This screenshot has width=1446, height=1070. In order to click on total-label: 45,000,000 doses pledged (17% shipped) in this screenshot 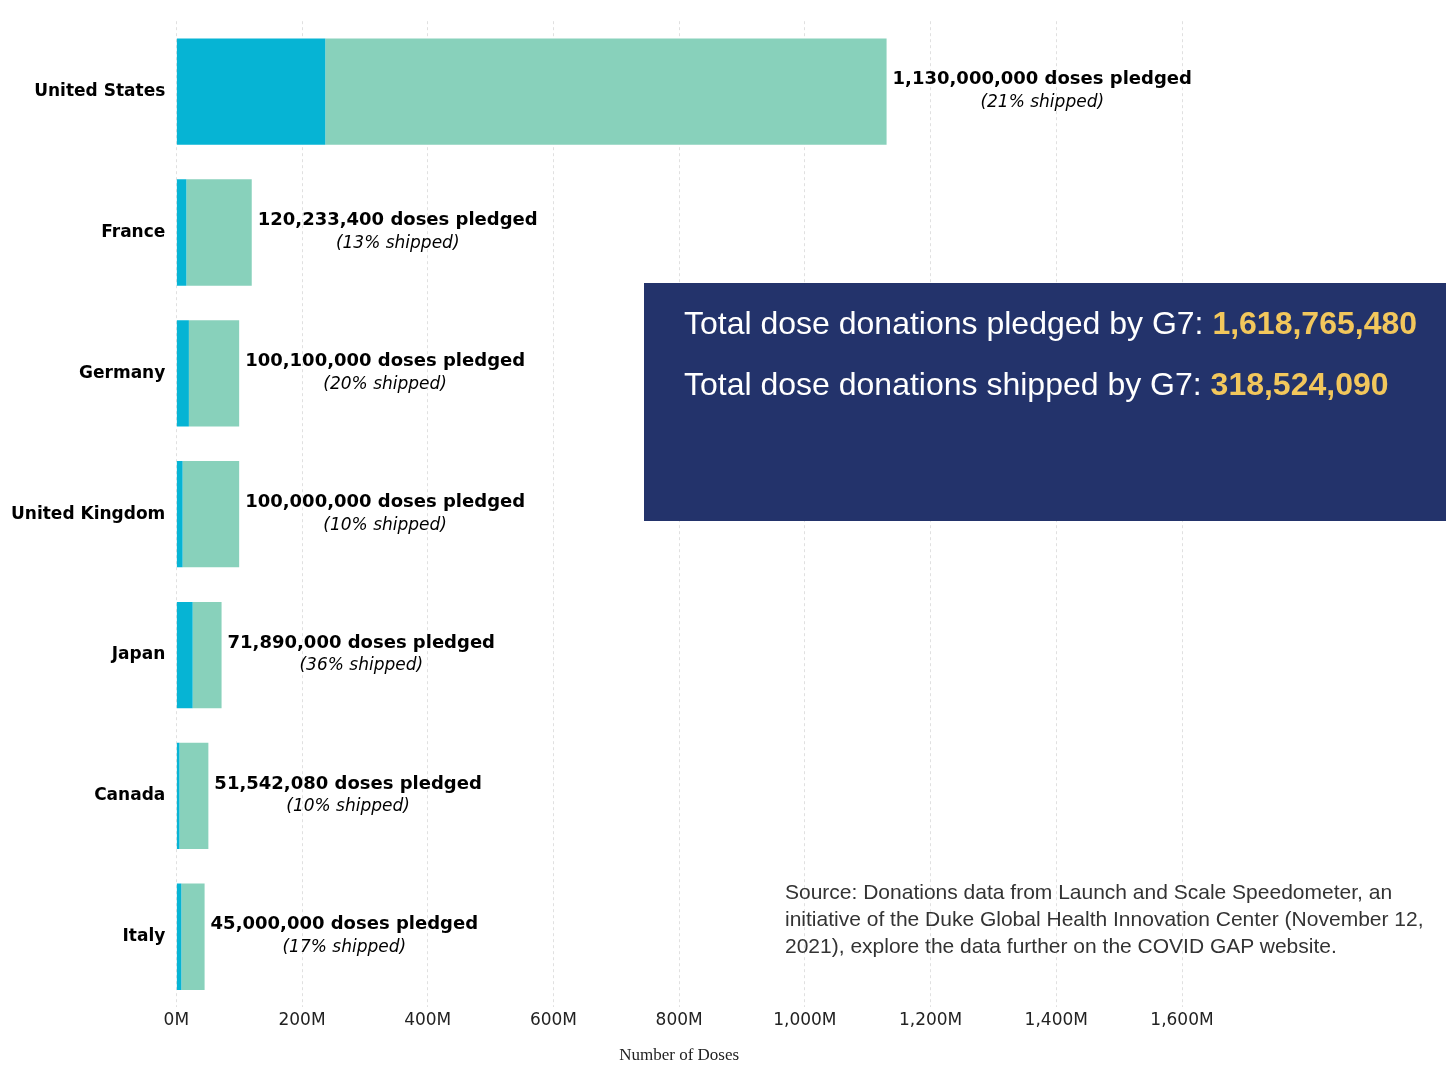, I will do `click(344, 934)`.